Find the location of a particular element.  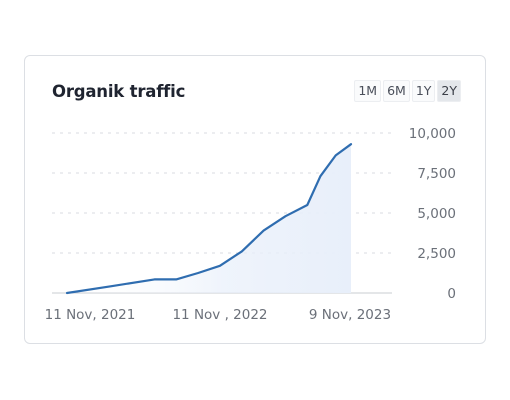

y-tick-label: 7,500 is located at coordinates (436, 174).